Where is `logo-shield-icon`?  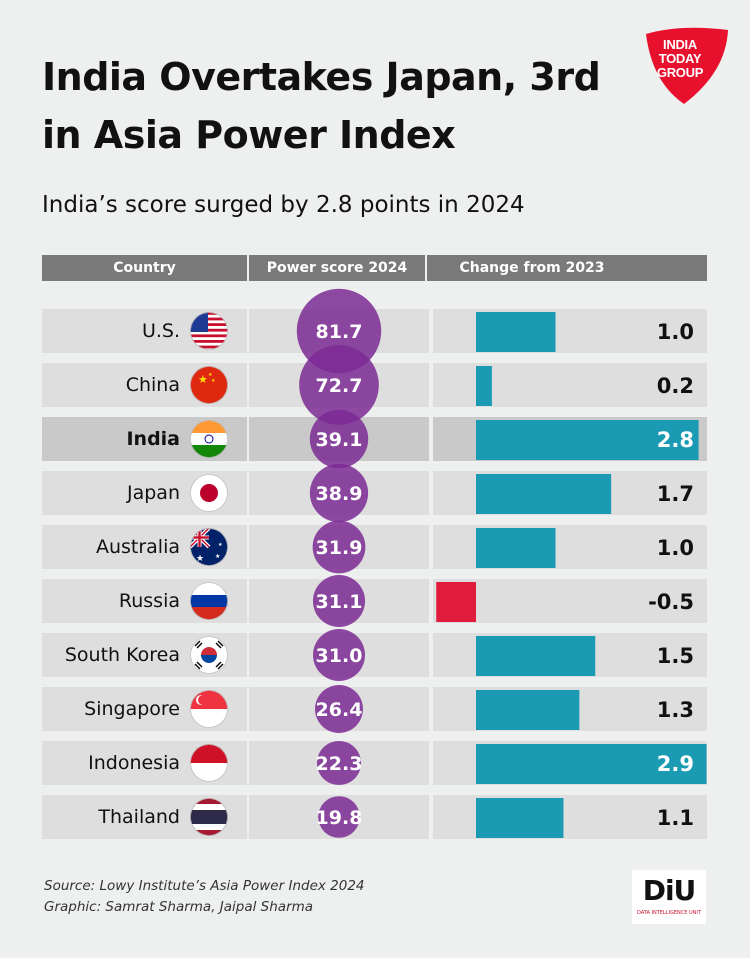
logo-shield-icon is located at coordinates (687, 65).